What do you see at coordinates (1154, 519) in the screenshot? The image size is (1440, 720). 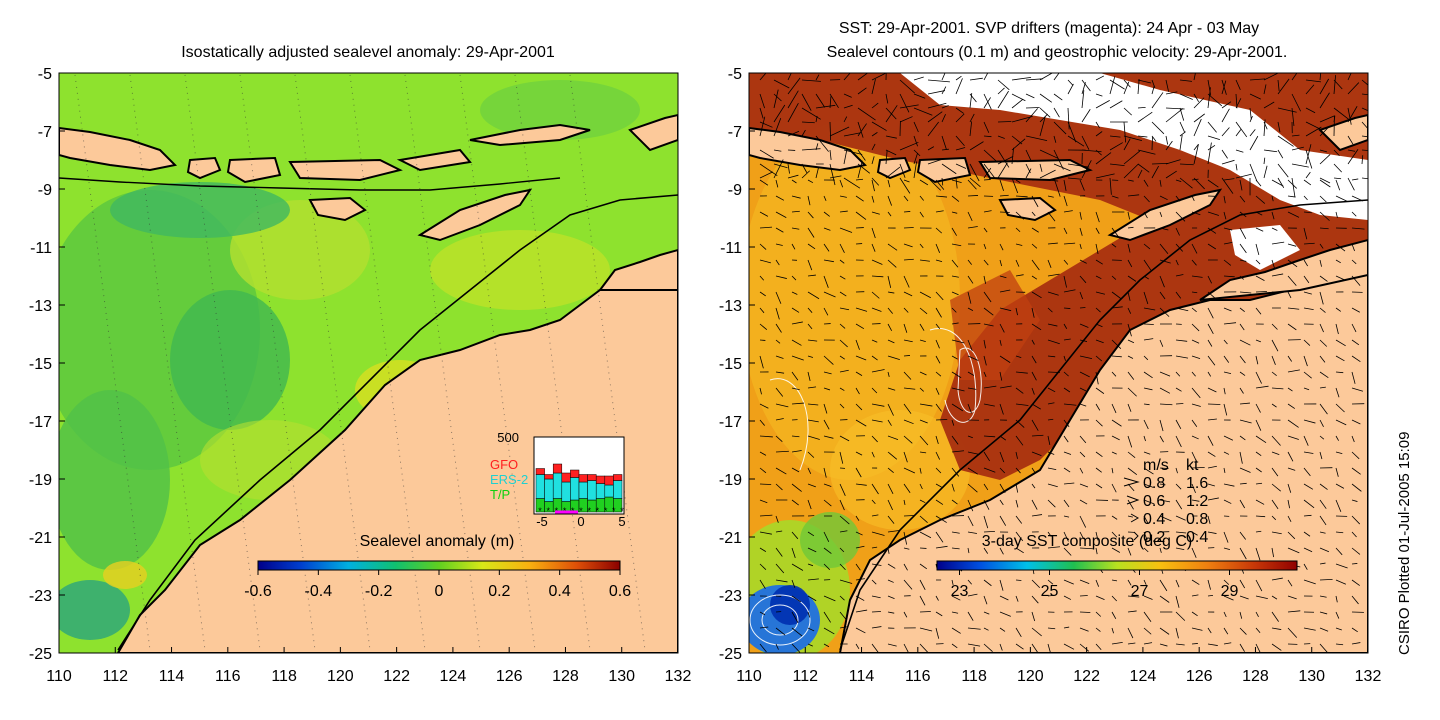 I see `velocity-legend-ms: 0.4` at bounding box center [1154, 519].